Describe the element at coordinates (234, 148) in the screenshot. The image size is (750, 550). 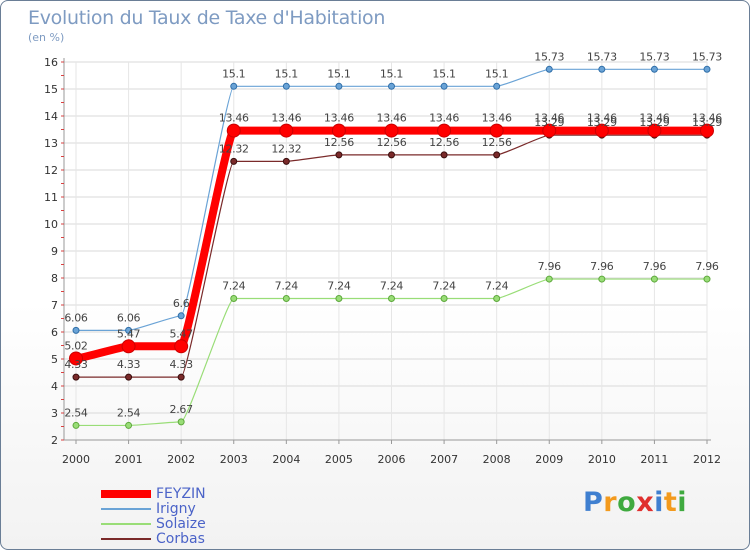
I see `data-label-corbas: 12.32` at that location.